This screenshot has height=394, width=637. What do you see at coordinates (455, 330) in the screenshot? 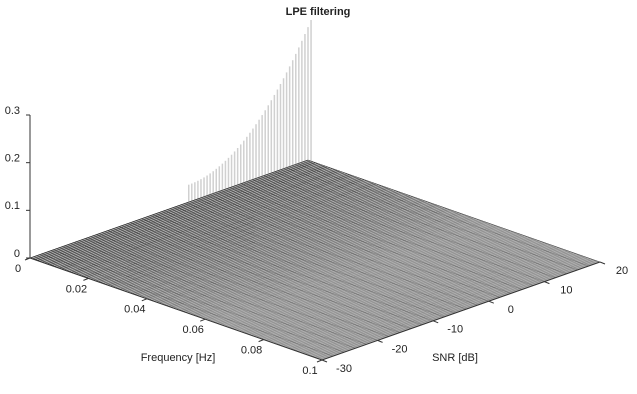
I see `y-tick-label: -10` at bounding box center [455, 330].